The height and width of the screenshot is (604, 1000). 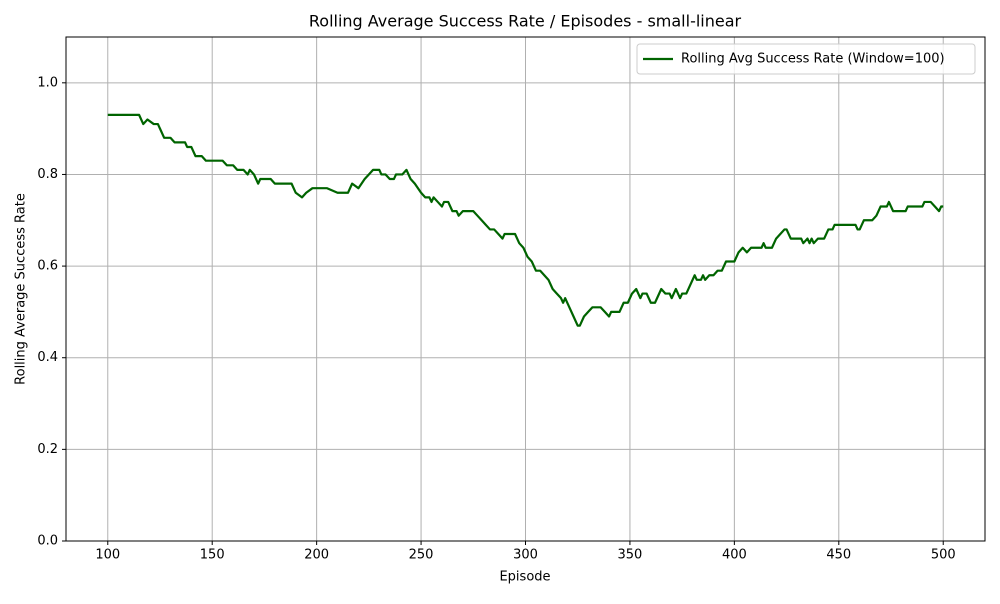 What do you see at coordinates (47, 449) in the screenshot?
I see `y-tick-label: 0.2` at bounding box center [47, 449].